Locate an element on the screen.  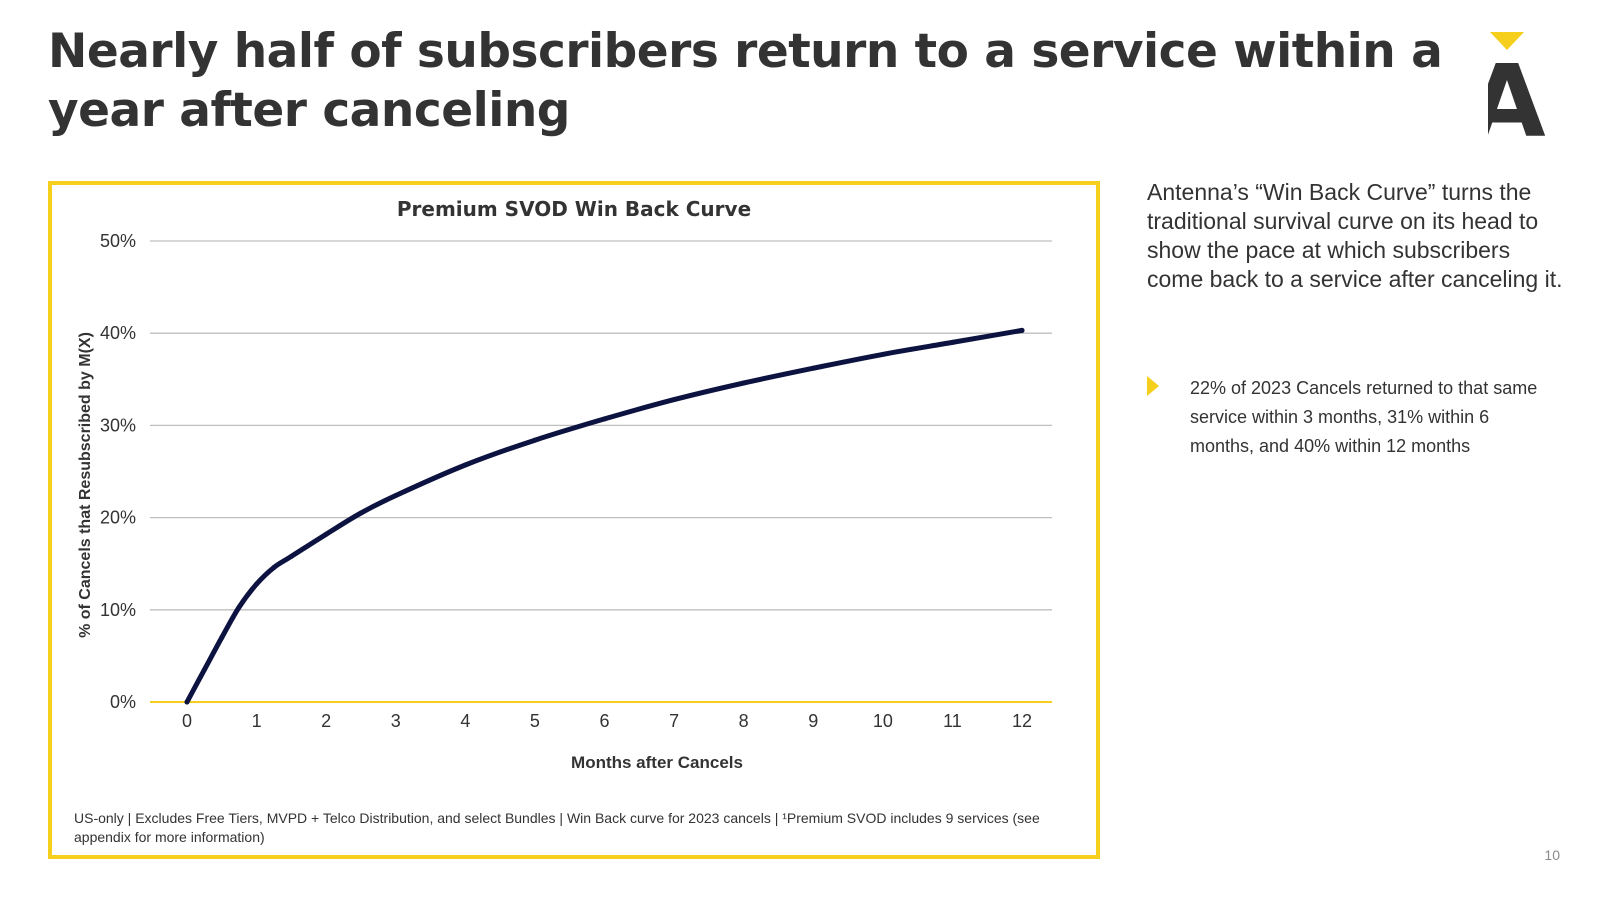
x-axis-label: Months after Cancels is located at coordinates (657, 762).